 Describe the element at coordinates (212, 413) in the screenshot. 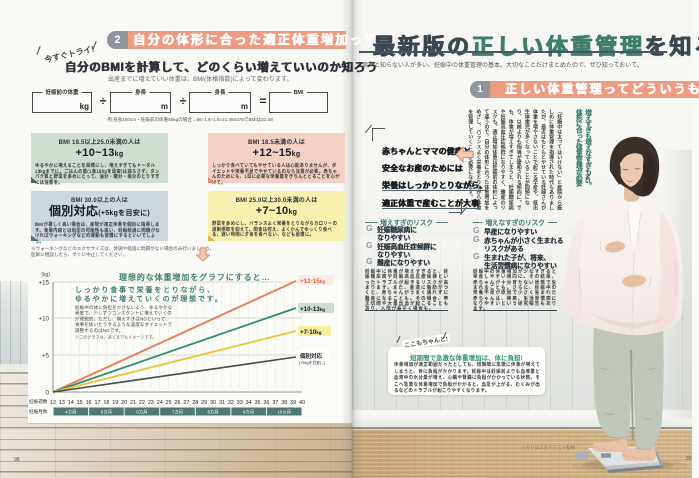

I see `svg-text: 8カ月` at that location.